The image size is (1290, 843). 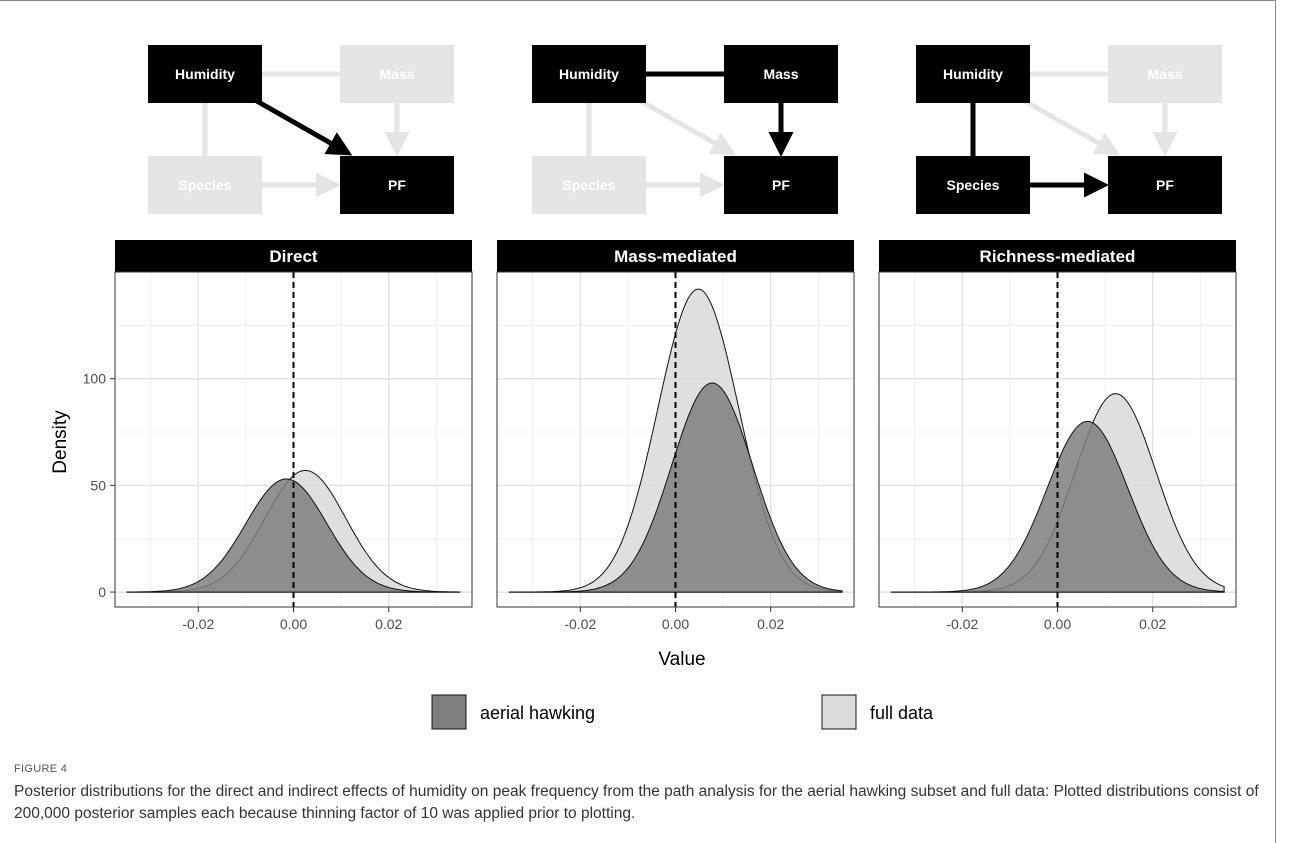 What do you see at coordinates (902, 713) in the screenshot?
I see `legend-label: full data` at bounding box center [902, 713].